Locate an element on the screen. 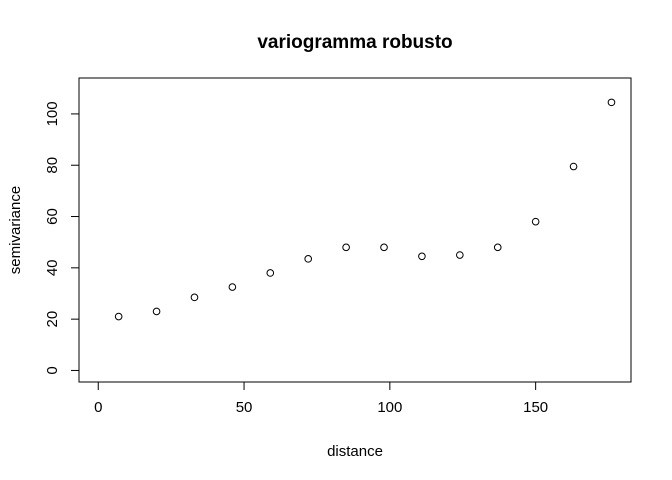  x-tick-label: 150 is located at coordinates (535, 407).